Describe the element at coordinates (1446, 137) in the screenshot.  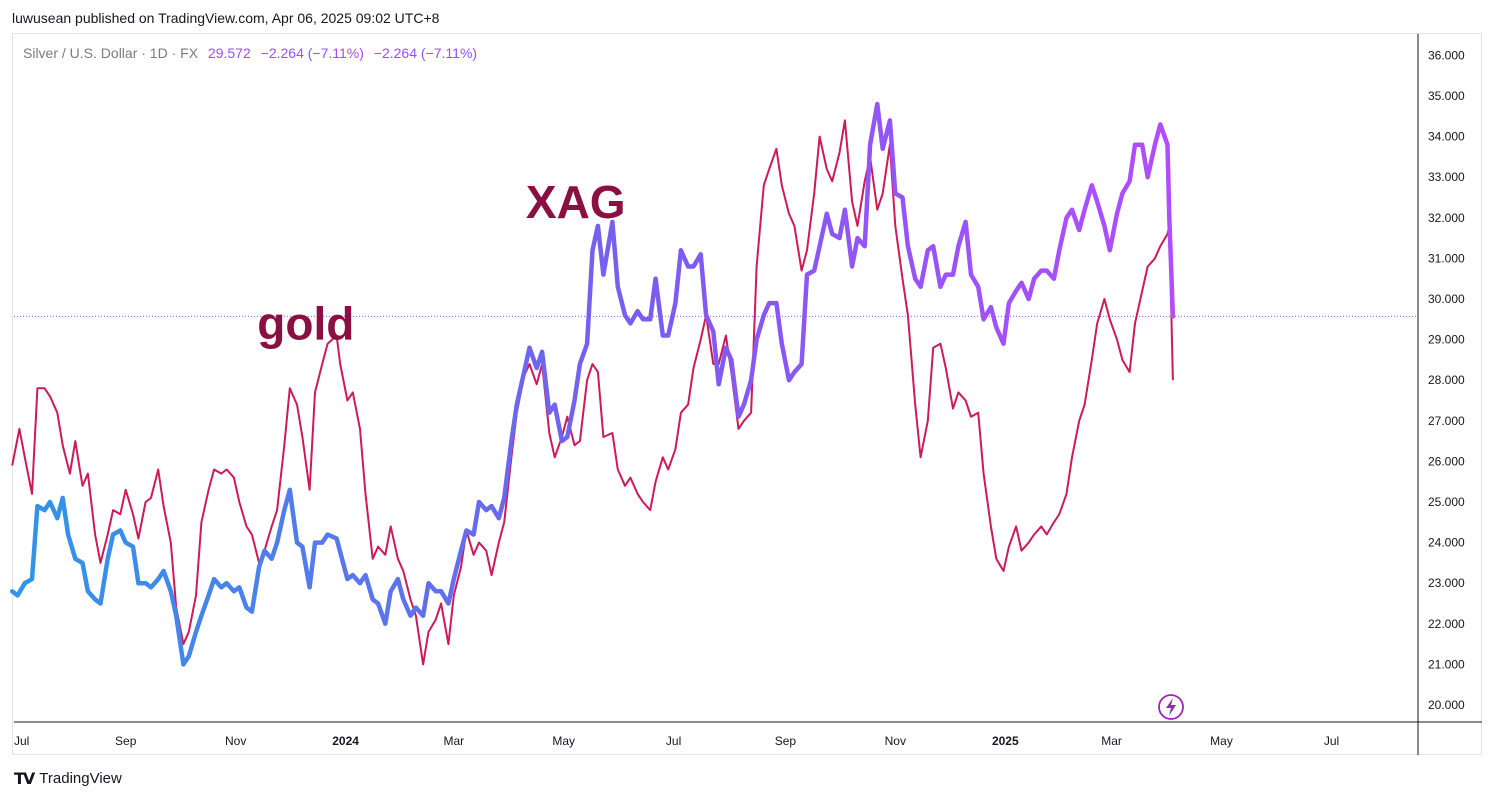
I see `y-tick-label: 34.000` at that location.